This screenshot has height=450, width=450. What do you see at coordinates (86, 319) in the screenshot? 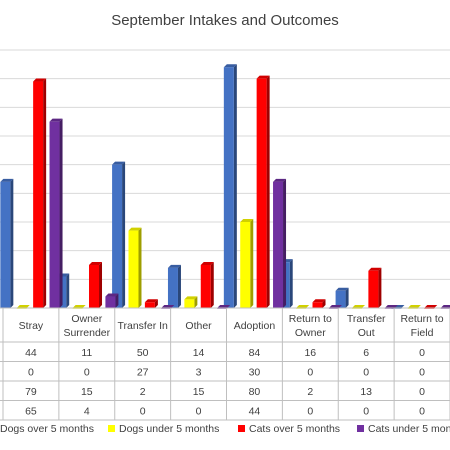
I see `category-label: Owner` at bounding box center [86, 319].